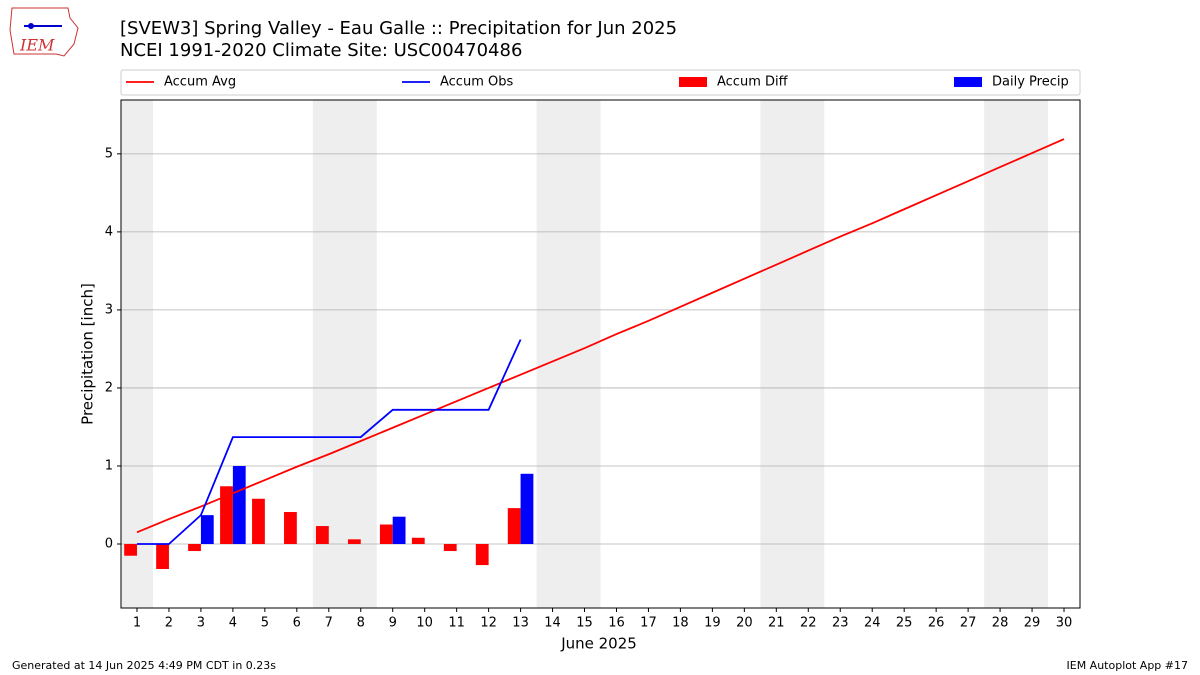 The width and height of the screenshot is (1200, 675). Describe the element at coordinates (37, 45) in the screenshot. I see `logo-text: IEM` at that location.